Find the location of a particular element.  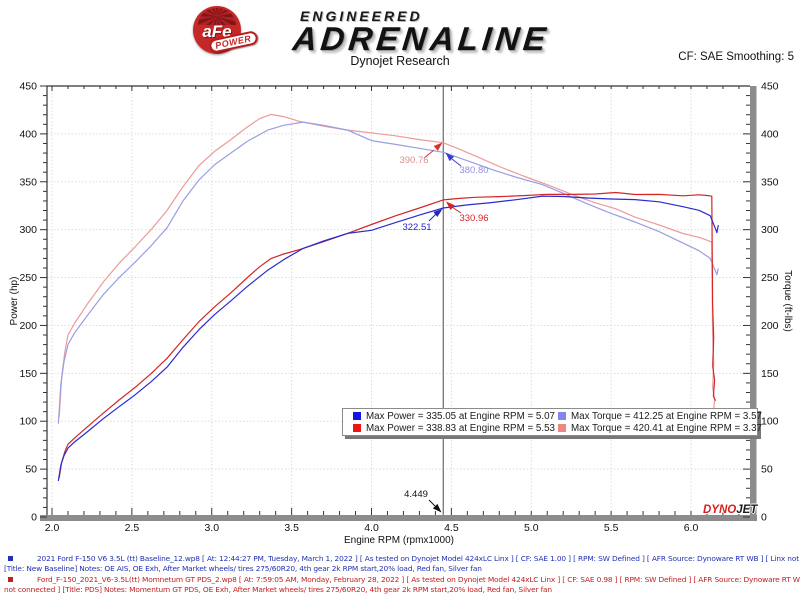

legend-swatch-power-blue is located at coordinates (357, 416).